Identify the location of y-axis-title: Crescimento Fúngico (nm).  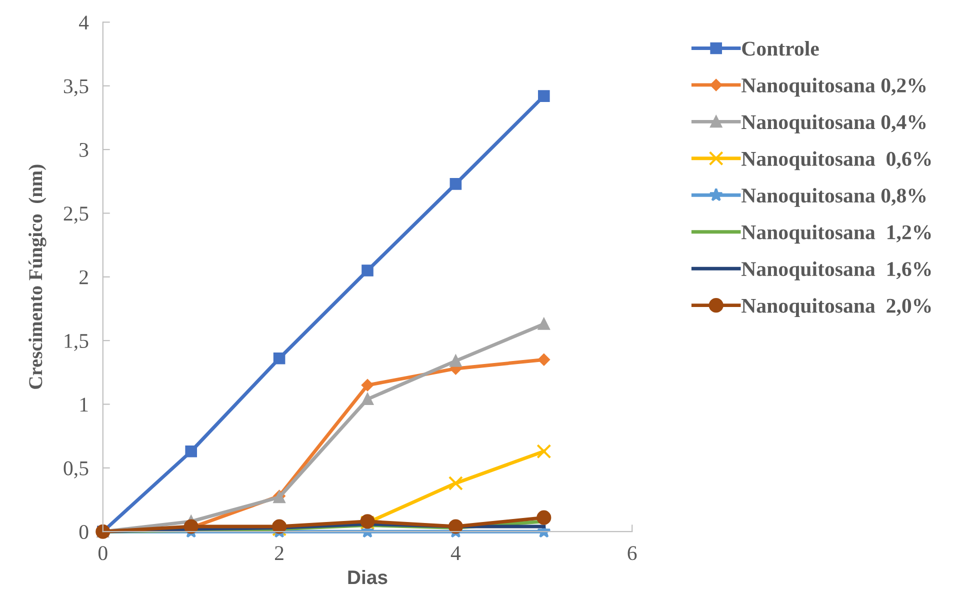
(37, 276).